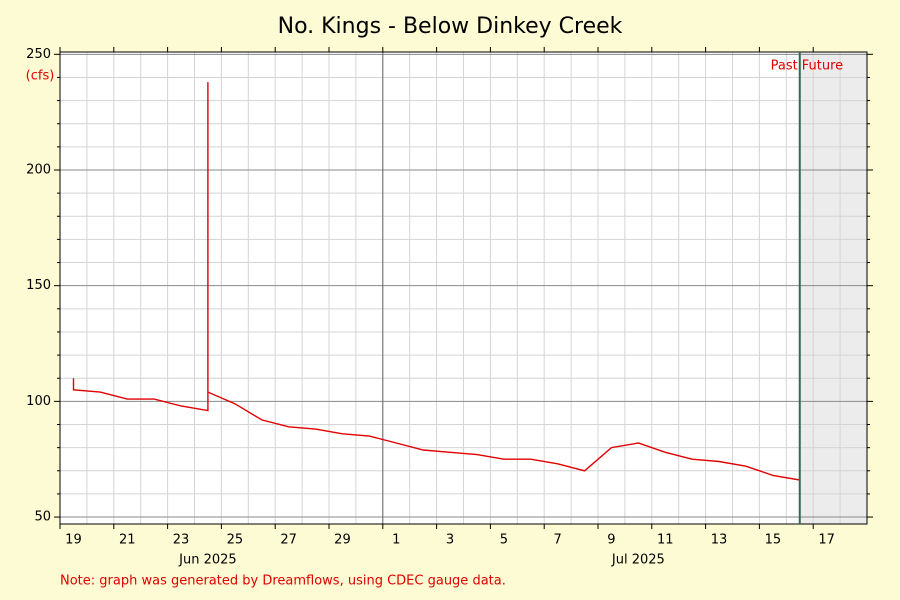  What do you see at coordinates (665, 540) in the screenshot?
I see `x-tick-label: 11` at bounding box center [665, 540].